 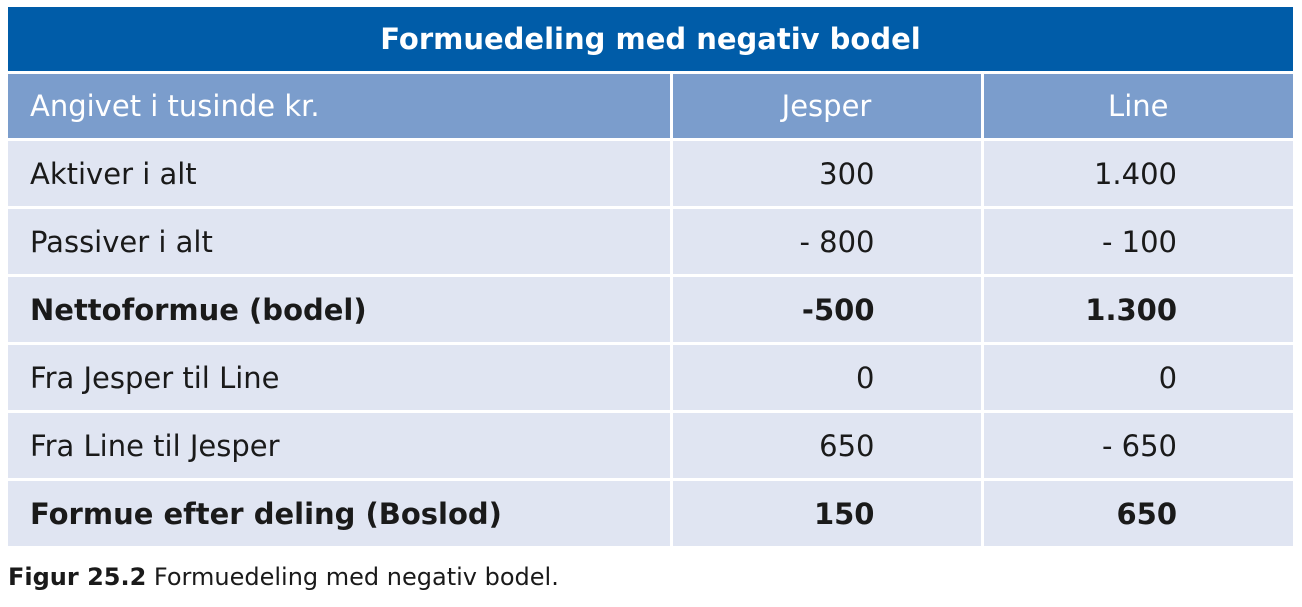 What do you see at coordinates (339, 378) in the screenshot?
I see `row-label: Fra Jesper til Line` at bounding box center [339, 378].